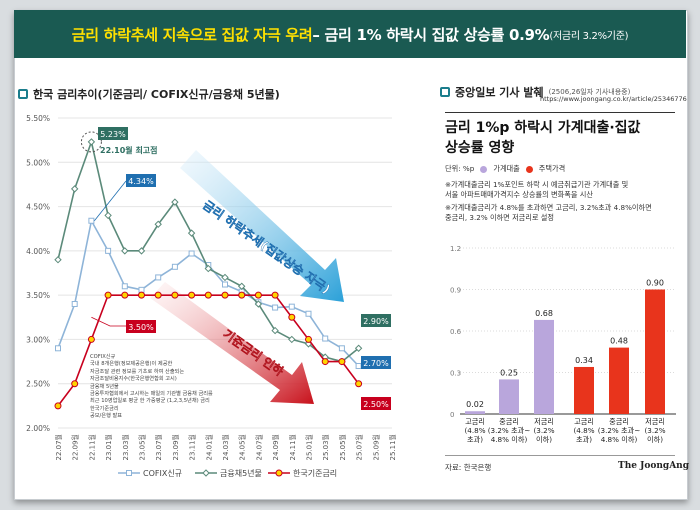 The width and height of the screenshot is (700, 510). What do you see at coordinates (519, 194) in the screenshot?
I see `note-line: 서울 아파트매매가격지수 상승률의 변화폭을 시산` at bounding box center [519, 194].